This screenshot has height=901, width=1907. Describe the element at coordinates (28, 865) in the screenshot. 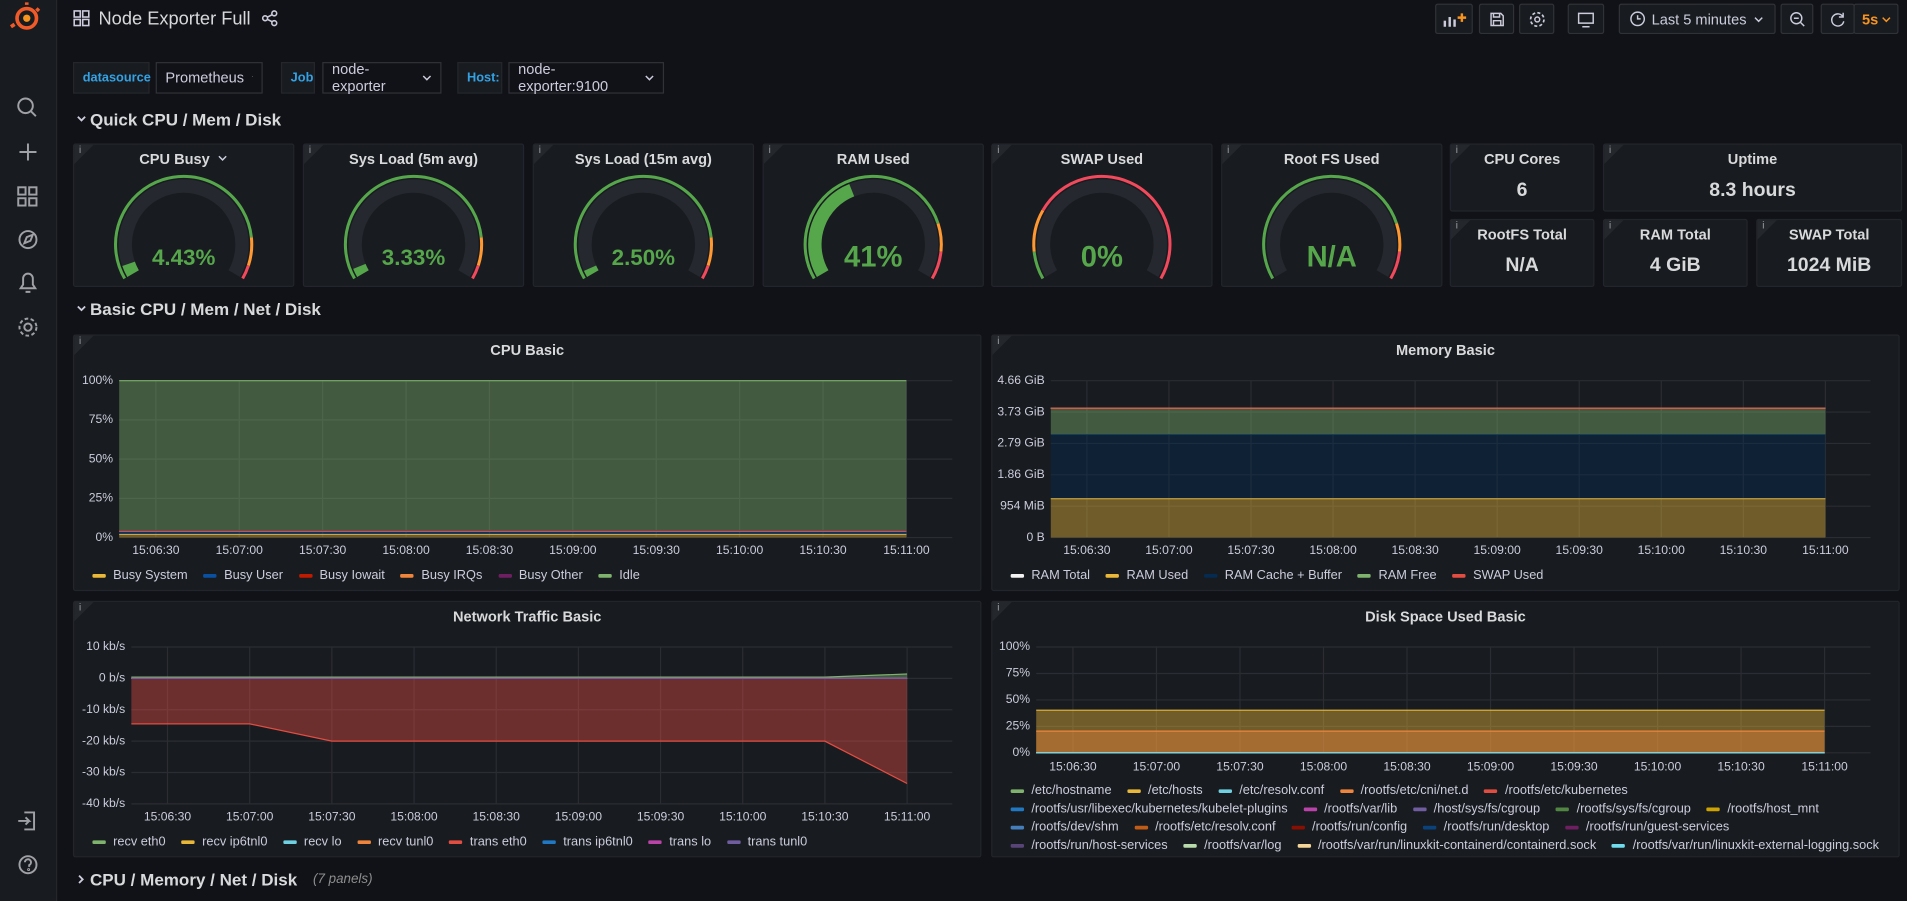

I see `help-icon` at that location.